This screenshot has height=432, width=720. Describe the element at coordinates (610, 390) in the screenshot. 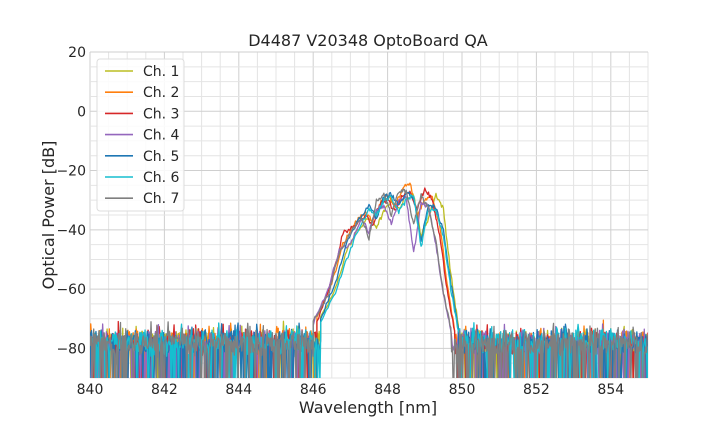

I see `x-tick-label: 854` at that location.